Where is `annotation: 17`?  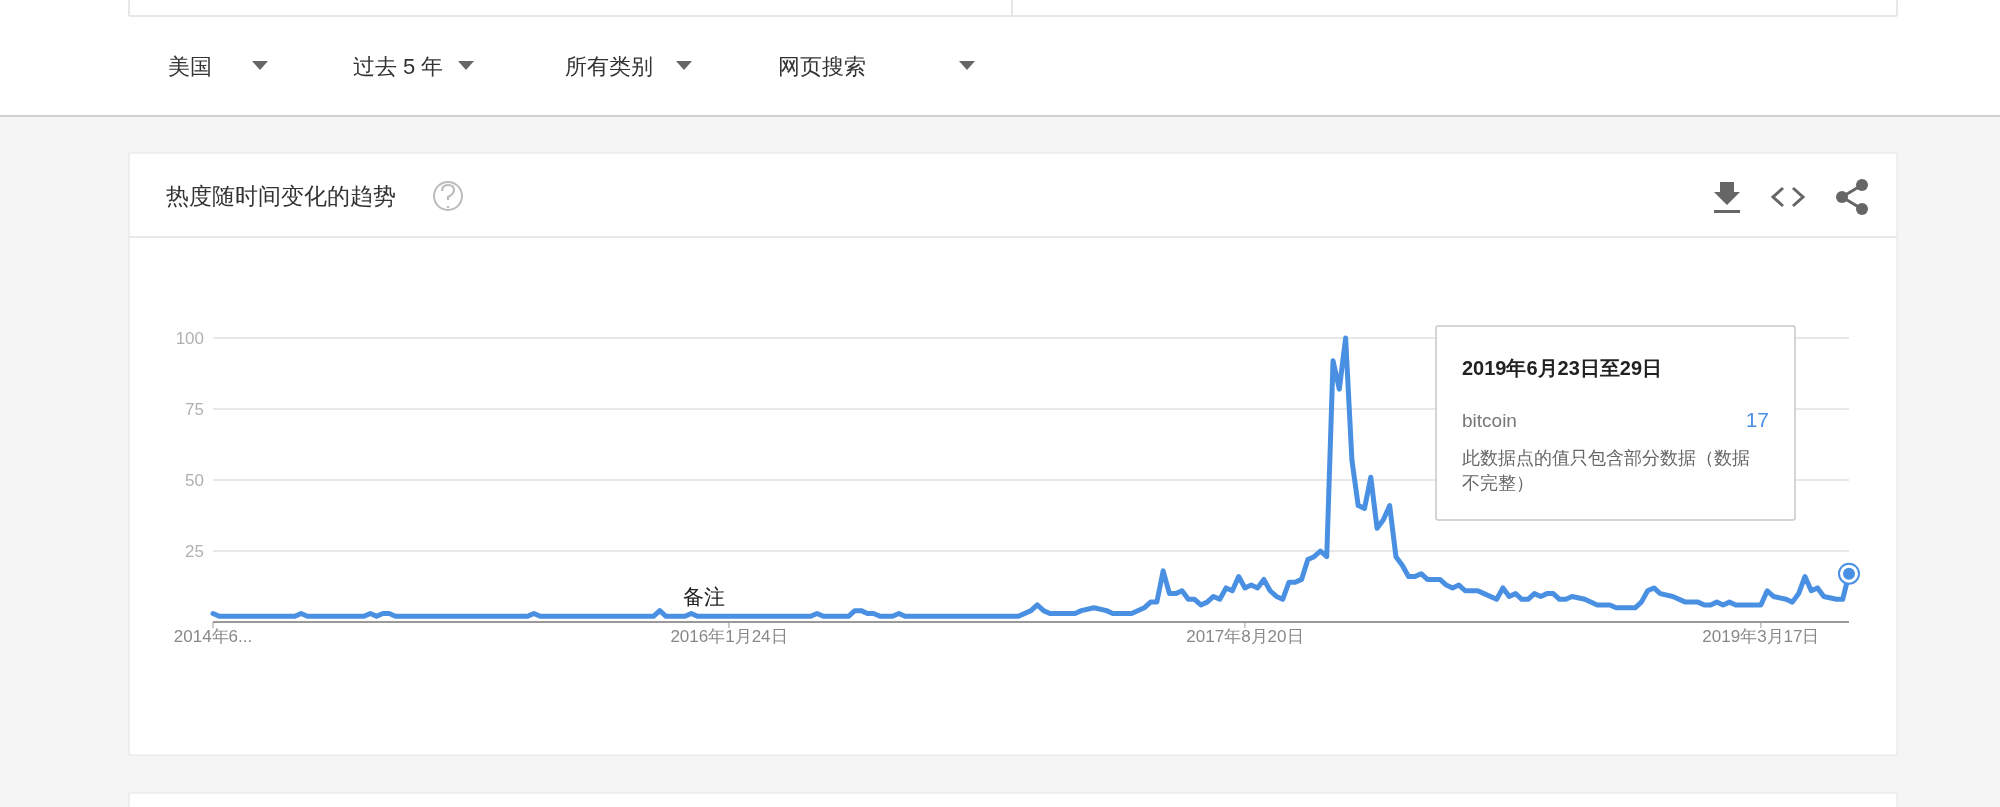
annotation: 17 is located at coordinates (1757, 419).